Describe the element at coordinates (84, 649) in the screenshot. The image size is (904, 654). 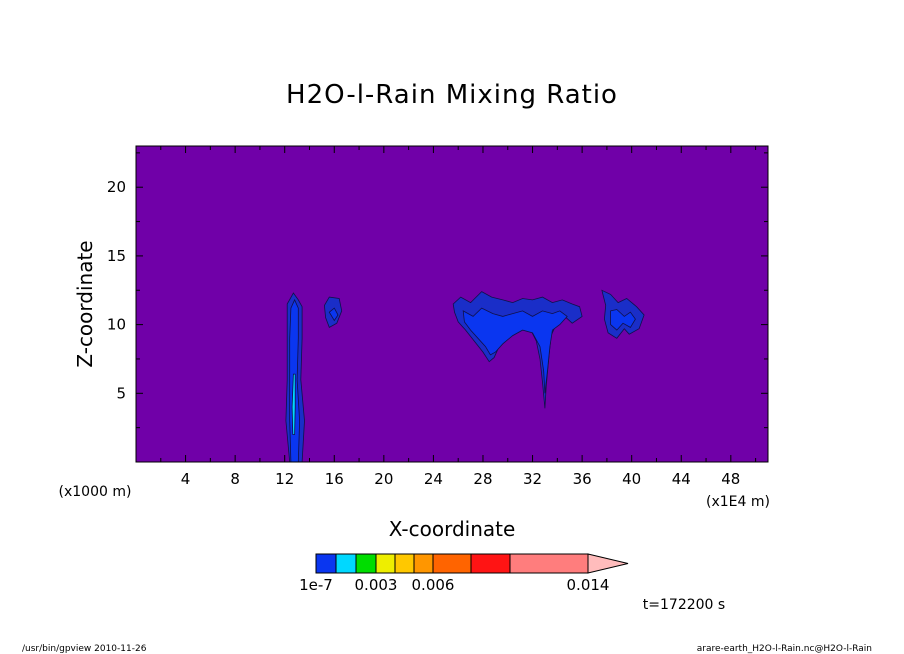
I see `footer-program: /usr/bin/gpview 2010-11-26` at that location.